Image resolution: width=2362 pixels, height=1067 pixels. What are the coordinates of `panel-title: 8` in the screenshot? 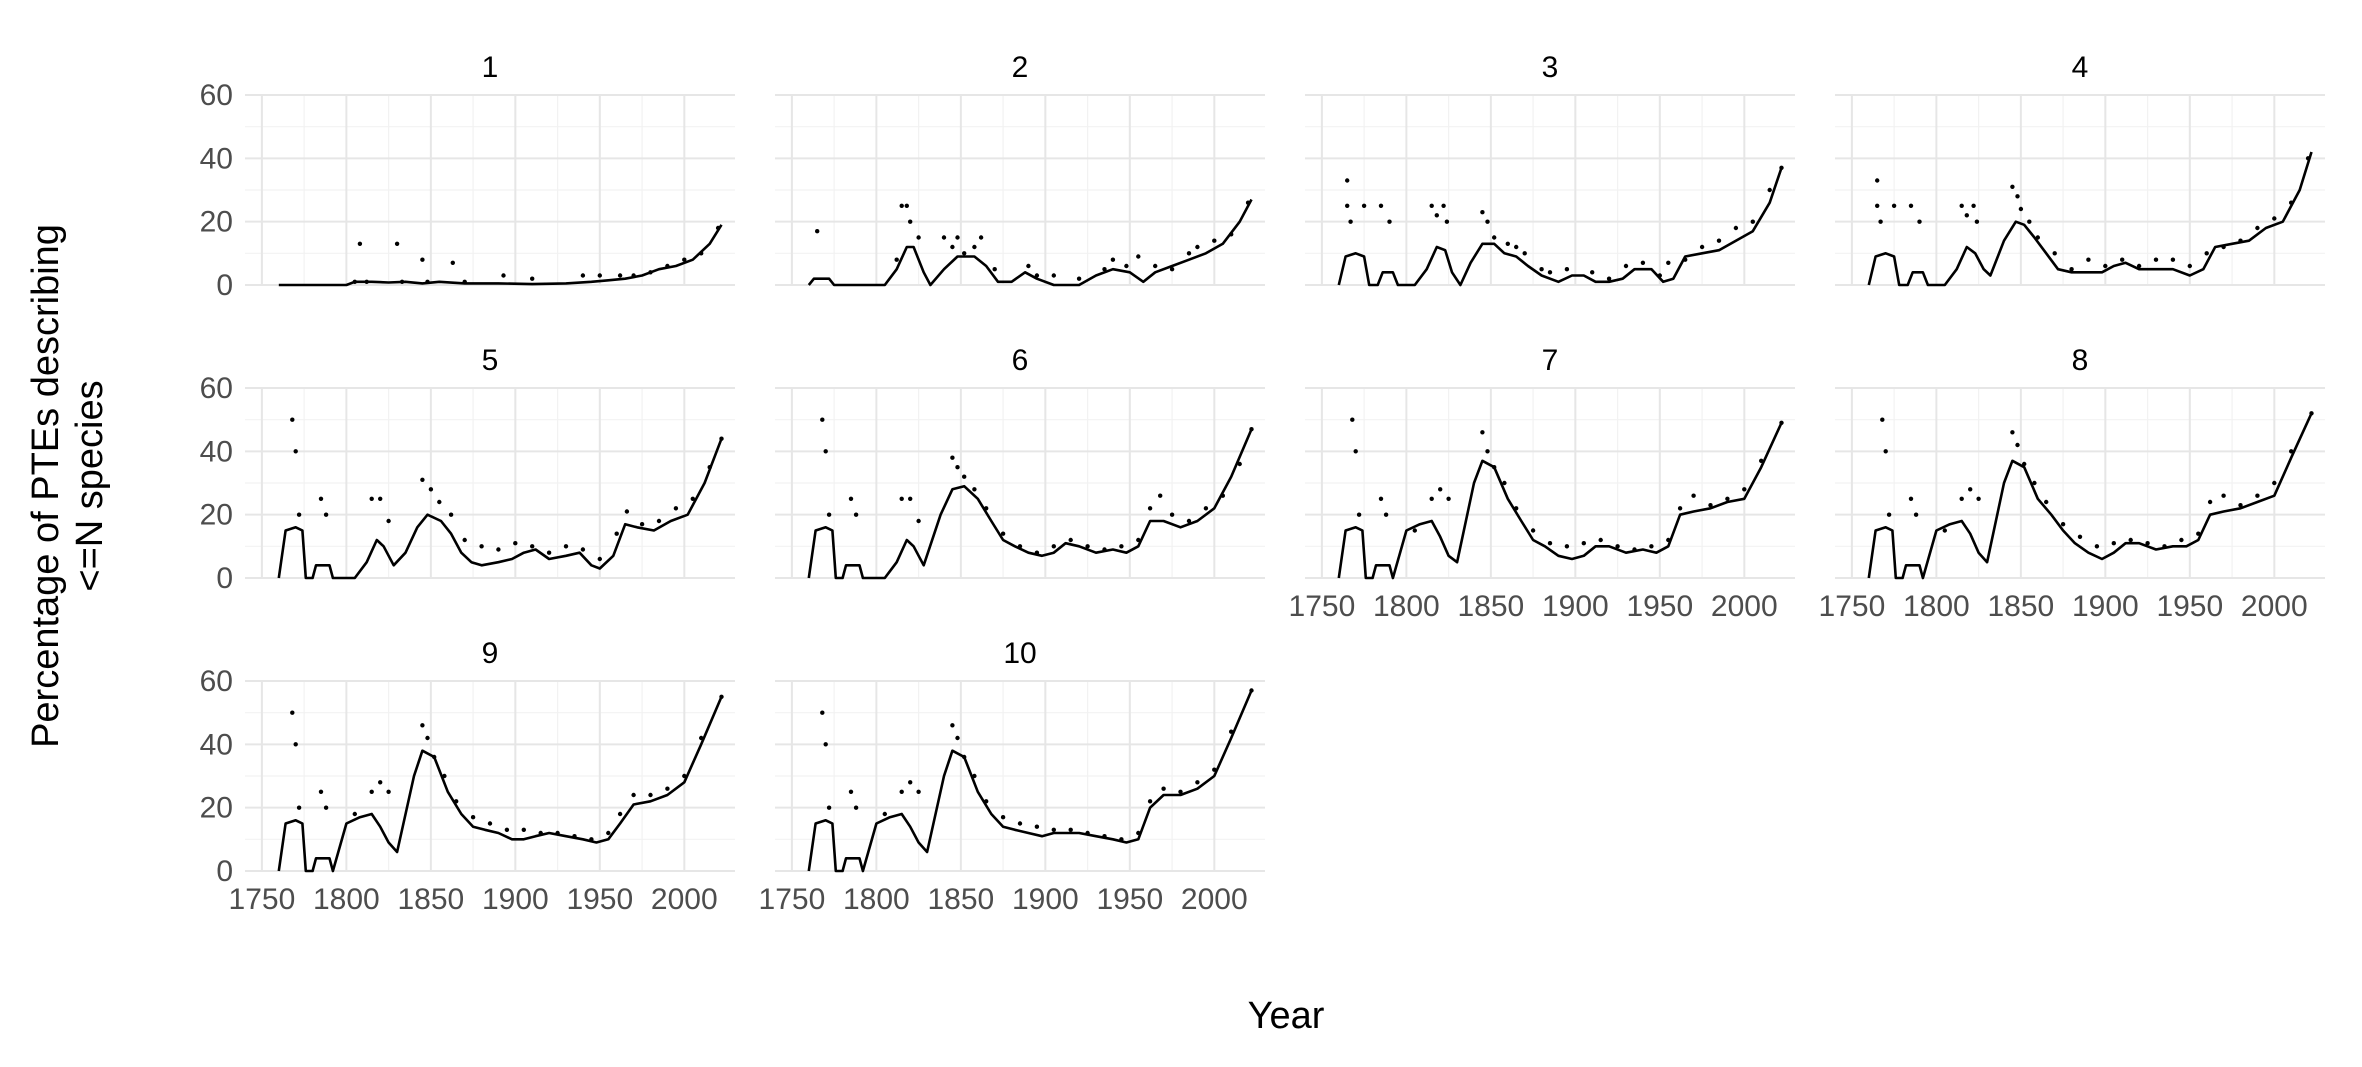 It's located at (2080, 360).